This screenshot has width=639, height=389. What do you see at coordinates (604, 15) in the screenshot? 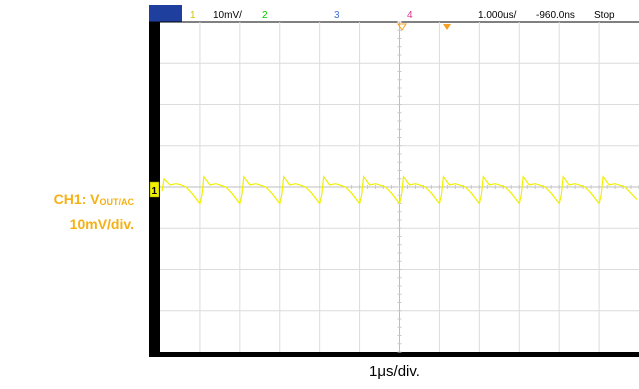
I see `status-run-state: Stop` at bounding box center [604, 15].